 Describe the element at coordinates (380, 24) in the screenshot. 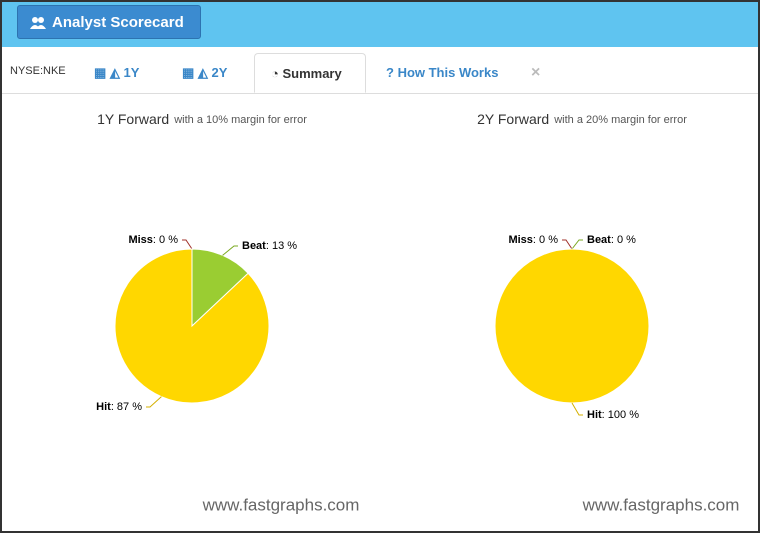

I see `header-bar: Analyst Scorecard` at that location.